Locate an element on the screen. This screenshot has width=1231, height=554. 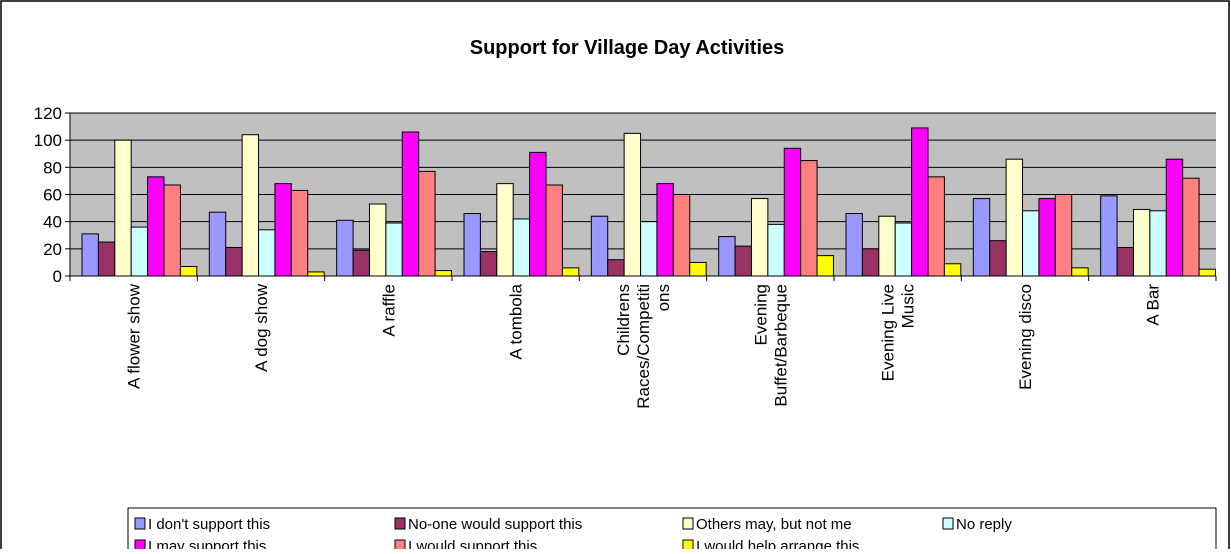
legend-item: No reply is located at coordinates (977, 524).